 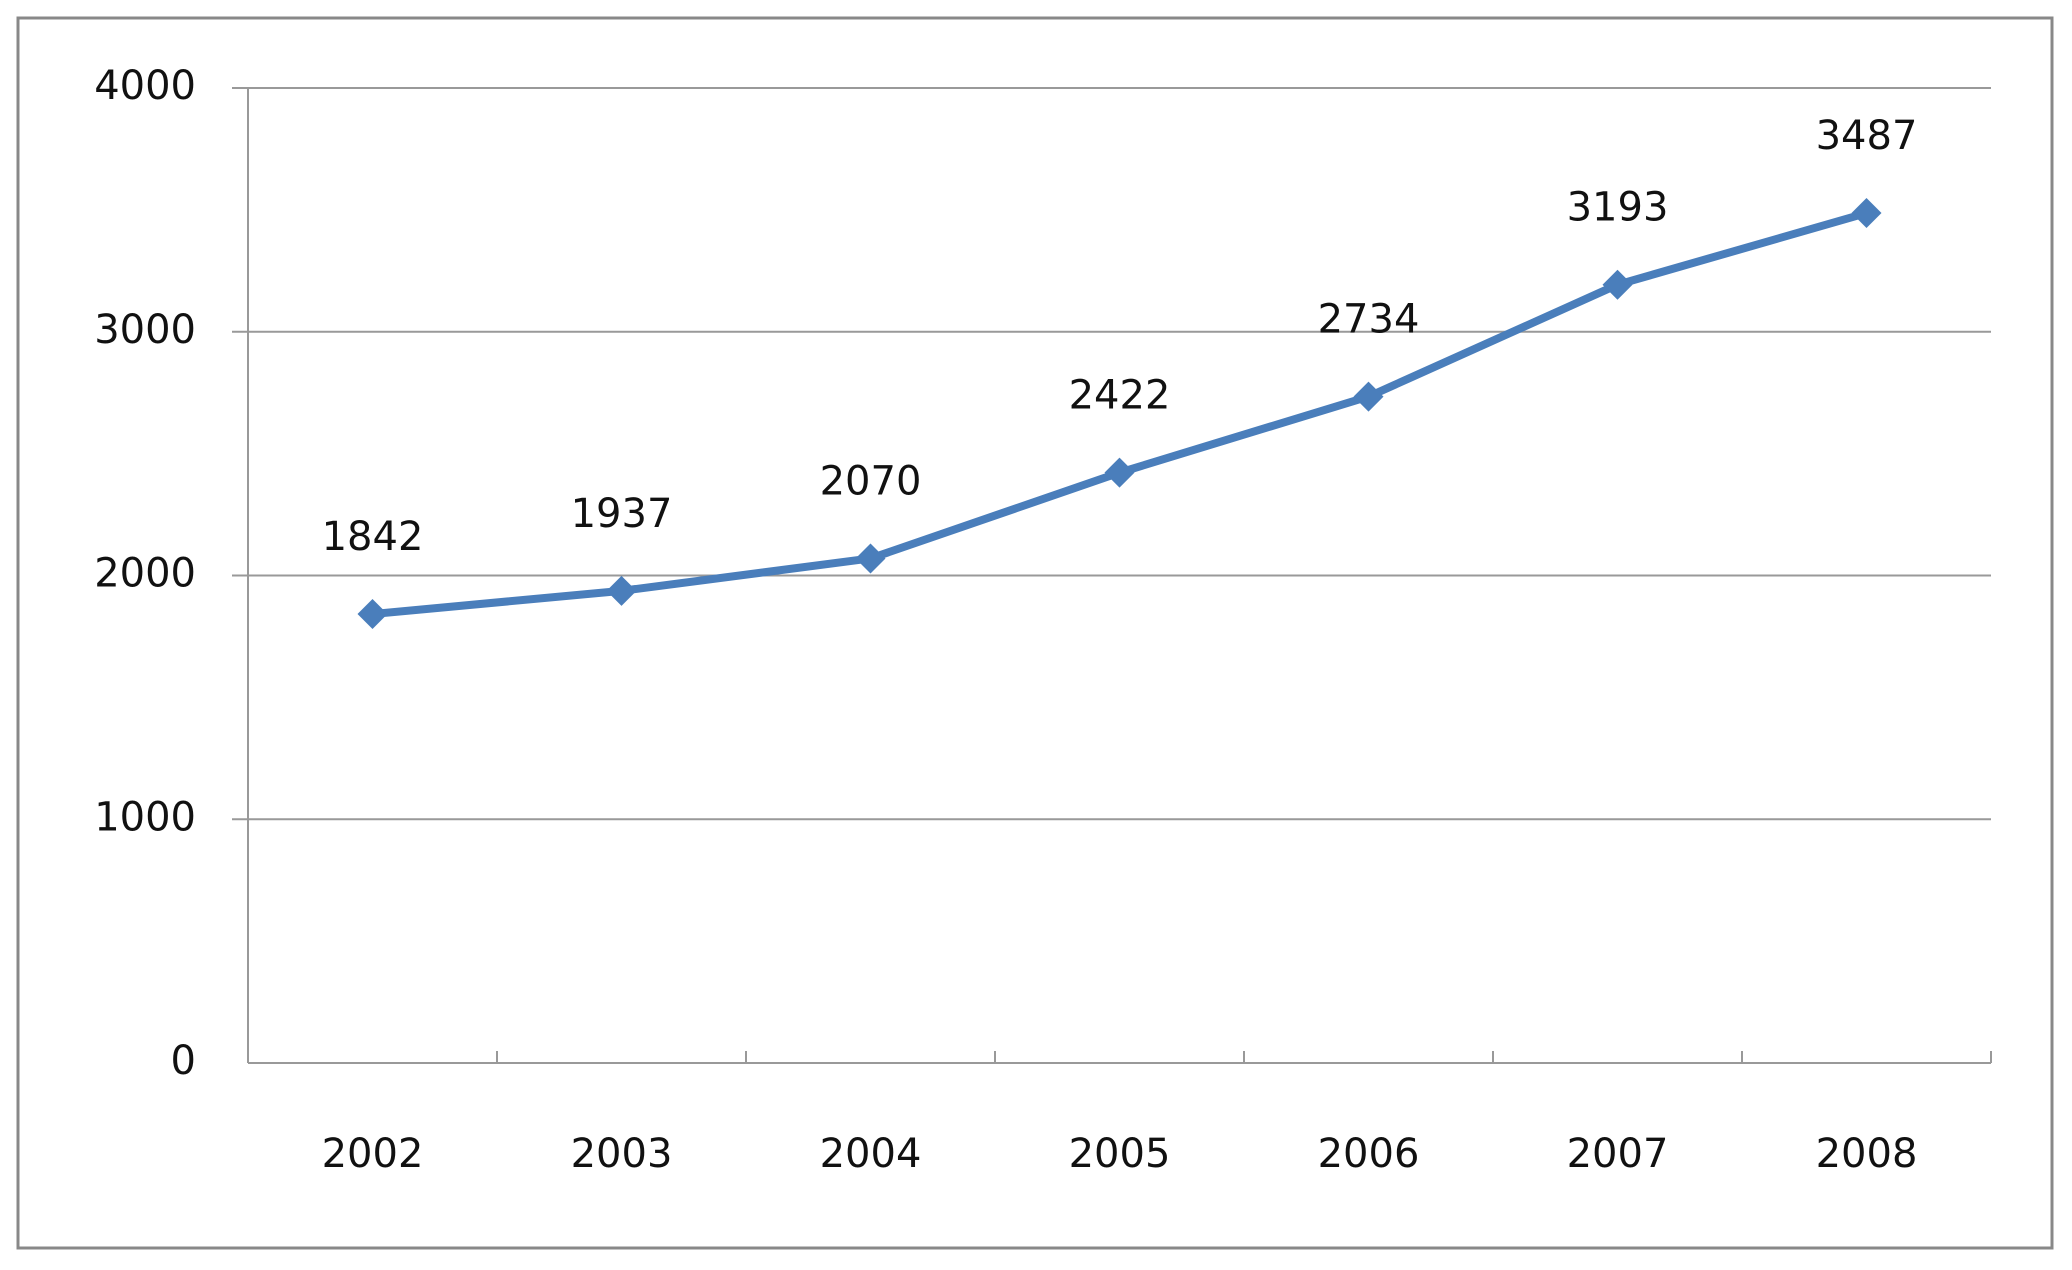 What do you see at coordinates (1369, 1154) in the screenshot?
I see `x-tick-label: 2006` at bounding box center [1369, 1154].